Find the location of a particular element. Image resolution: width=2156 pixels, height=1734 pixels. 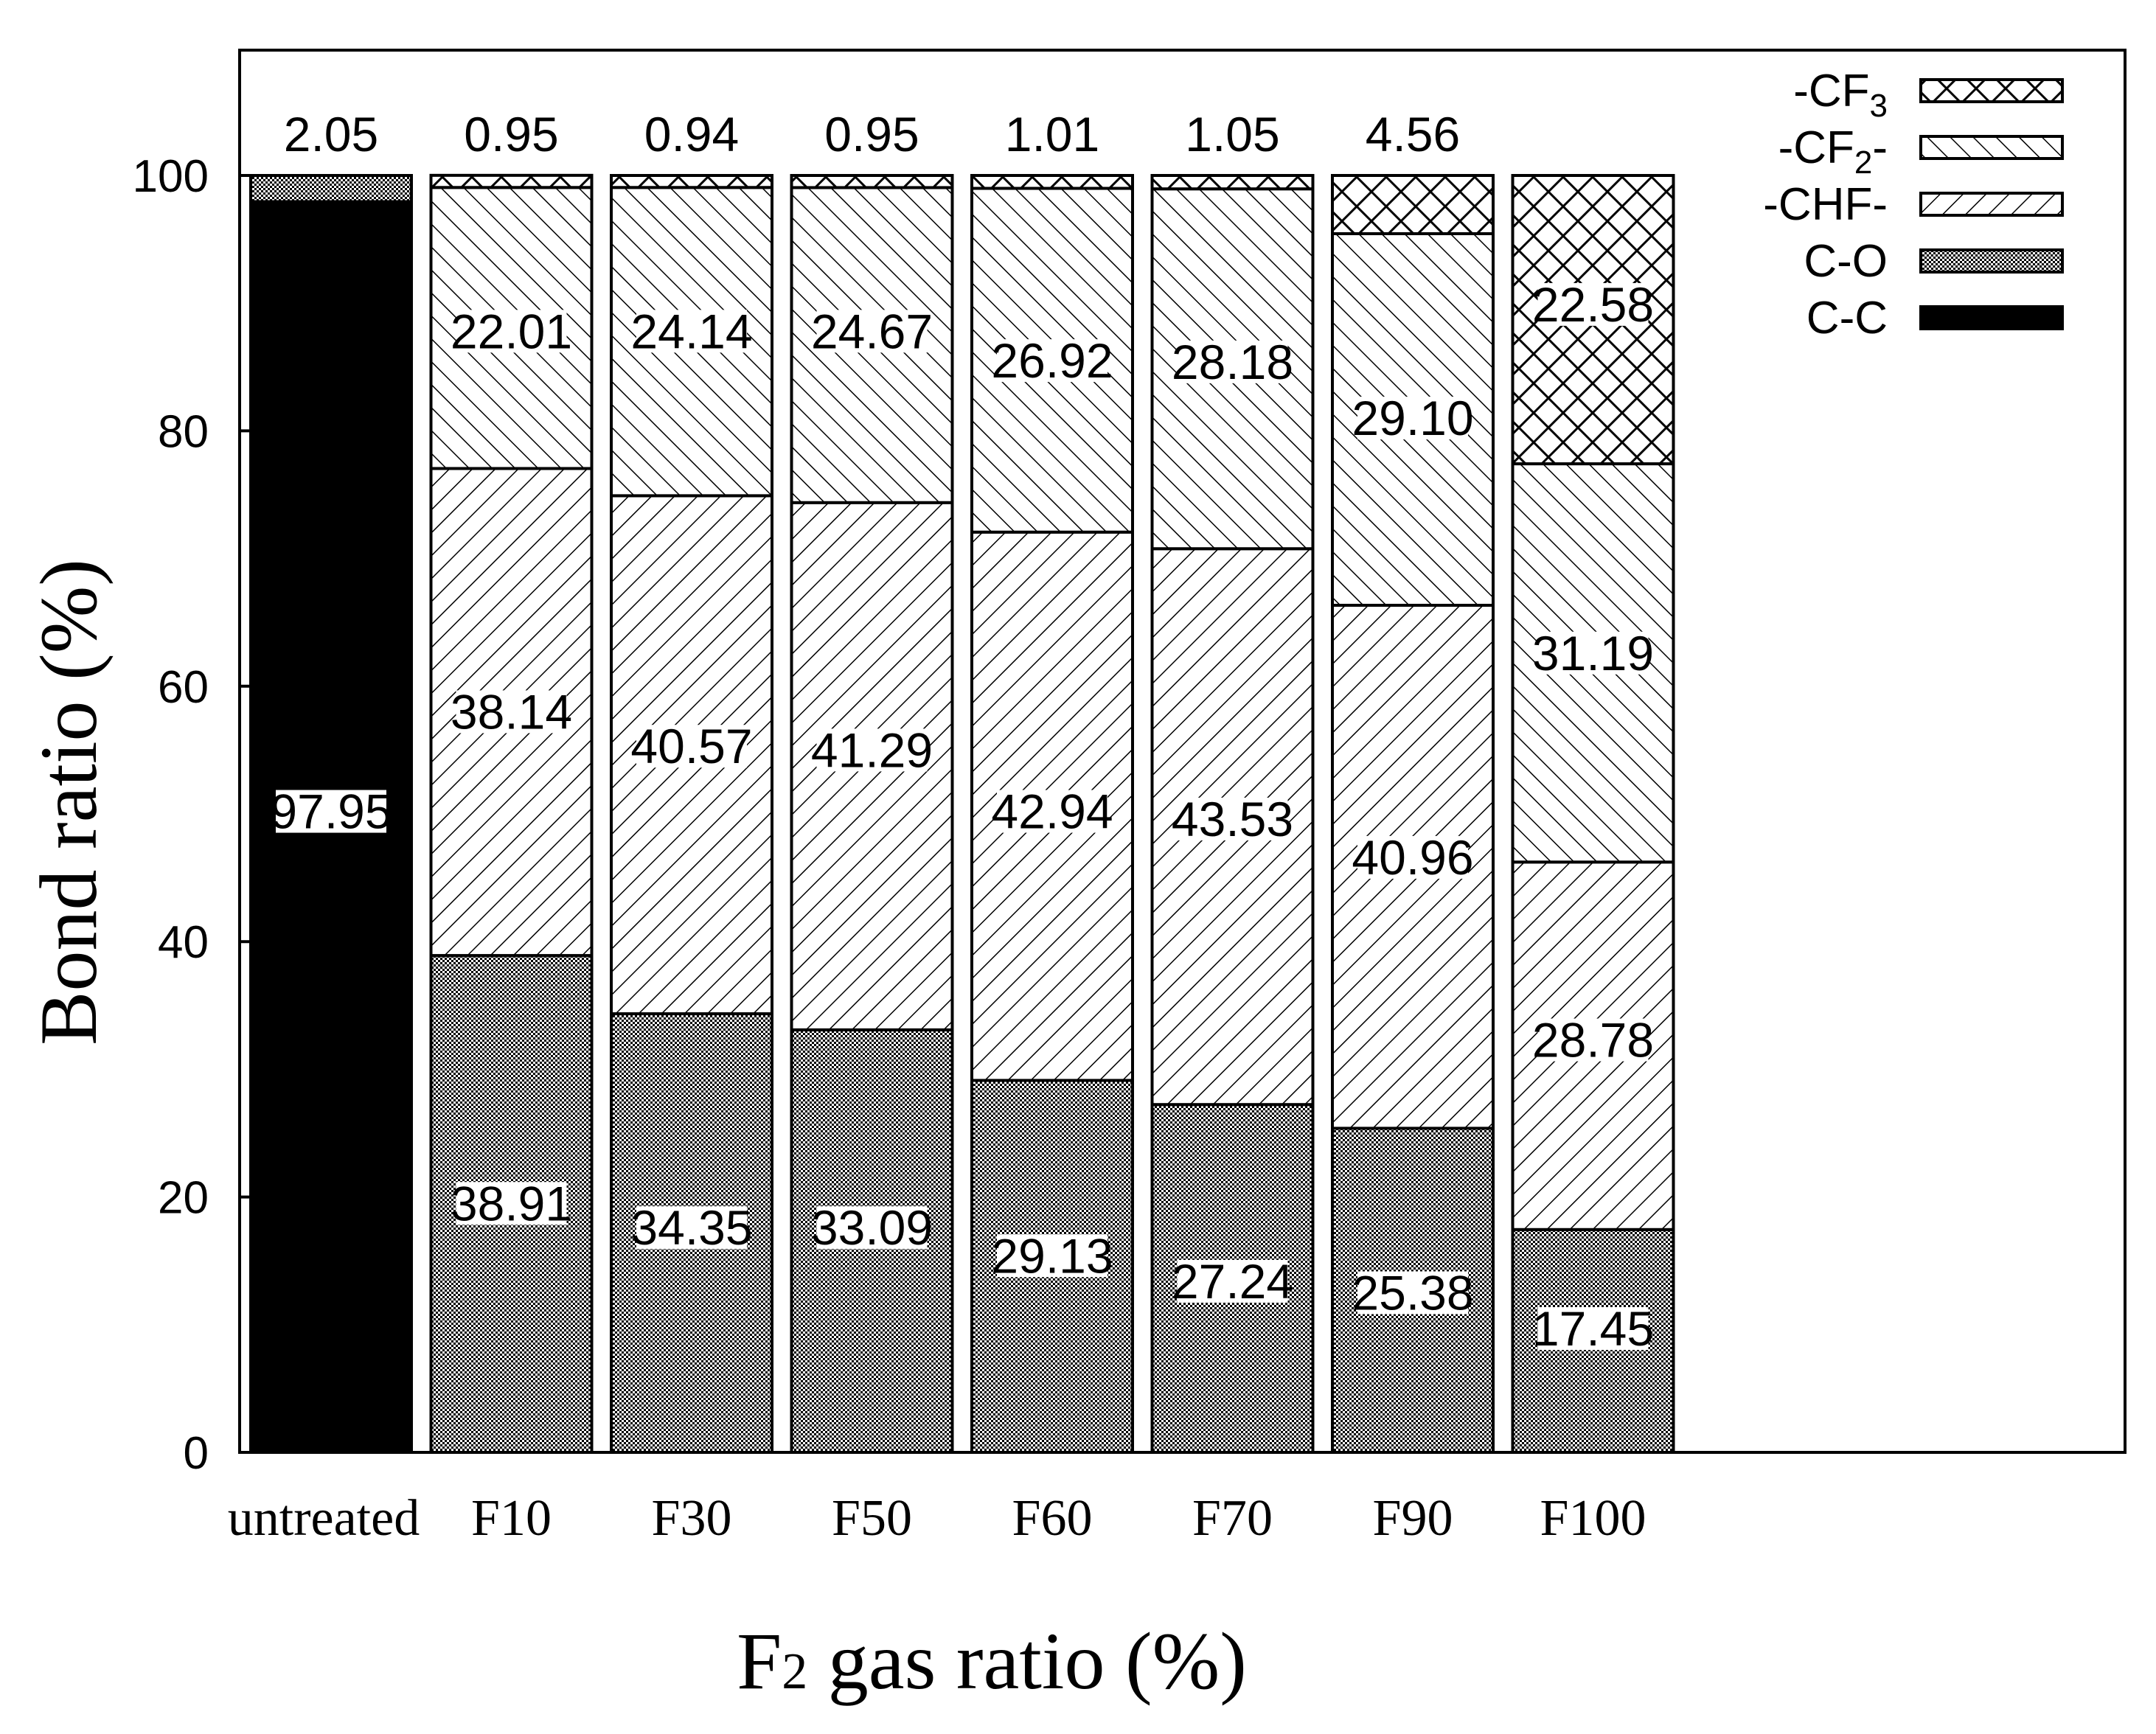

bar-group-untreated: 97.95 2.05 is located at coordinates (331, 781).